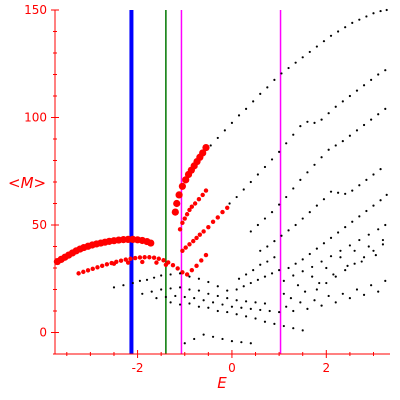 The height and width of the screenshot is (400, 400). What do you see at coordinates (43, 333) in the screenshot?
I see `y-tick-label: 0` at bounding box center [43, 333].